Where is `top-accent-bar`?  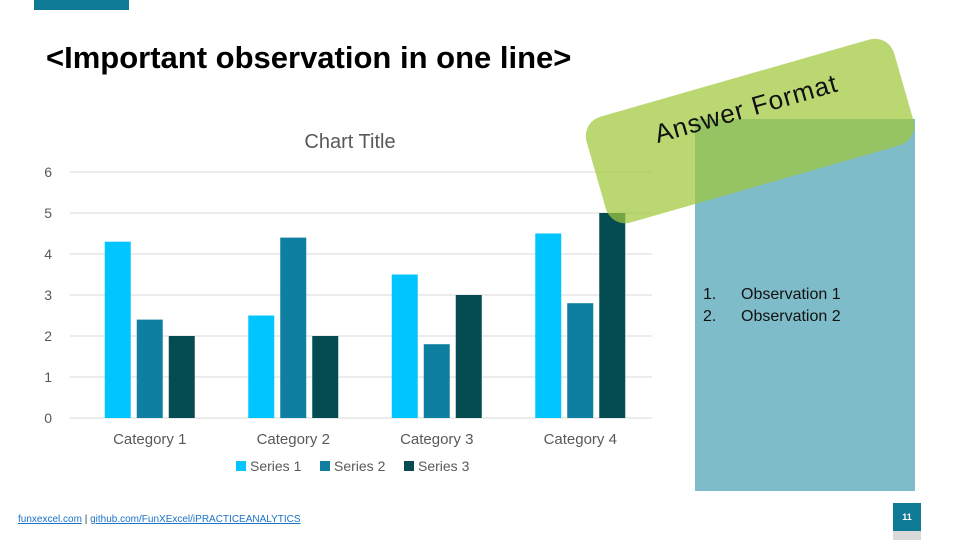 top-accent-bar is located at coordinates (81, 5).